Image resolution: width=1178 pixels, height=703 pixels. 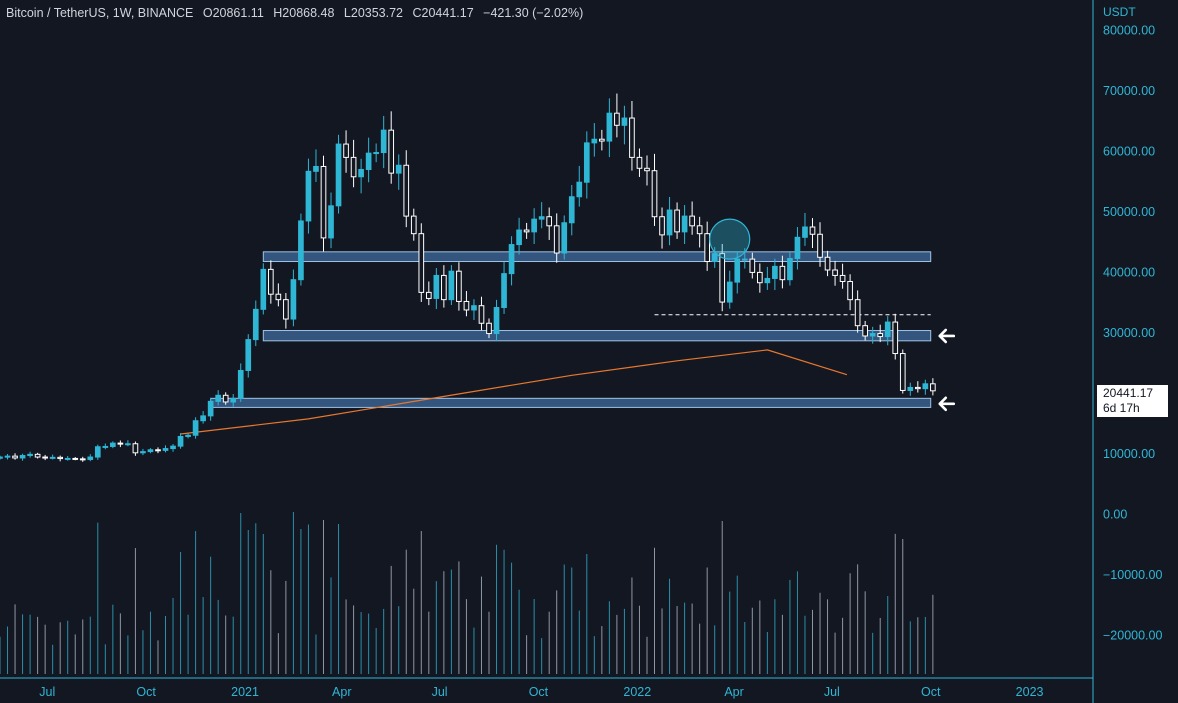 I want to click on high-label: H, so click(x=278, y=13).